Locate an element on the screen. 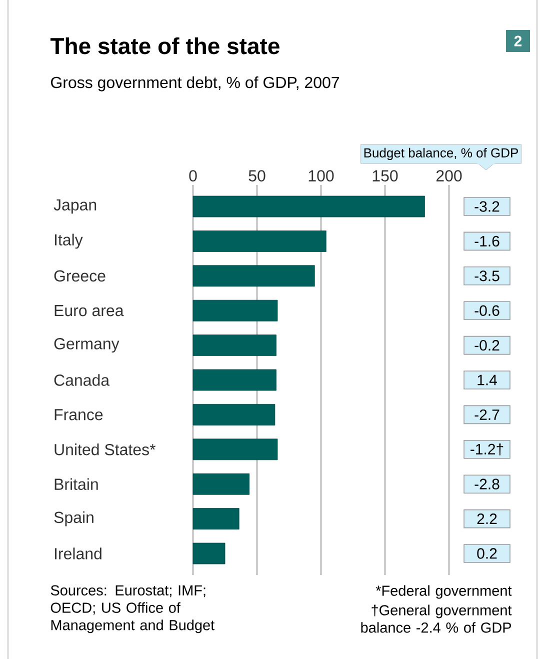 This screenshot has height=659, width=540. data-label: -1.2† is located at coordinates (487, 449).